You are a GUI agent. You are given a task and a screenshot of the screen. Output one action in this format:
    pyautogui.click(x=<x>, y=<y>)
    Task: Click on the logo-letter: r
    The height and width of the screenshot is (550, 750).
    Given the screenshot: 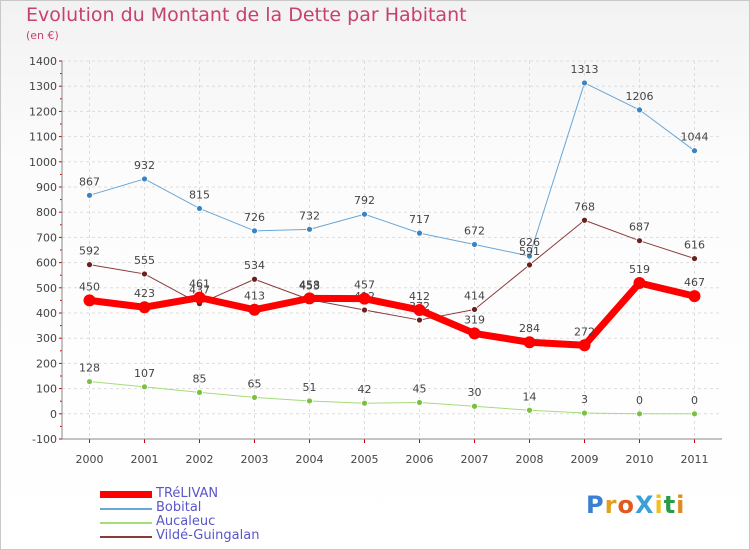 What is the action you would take?
    pyautogui.click(x=611, y=505)
    